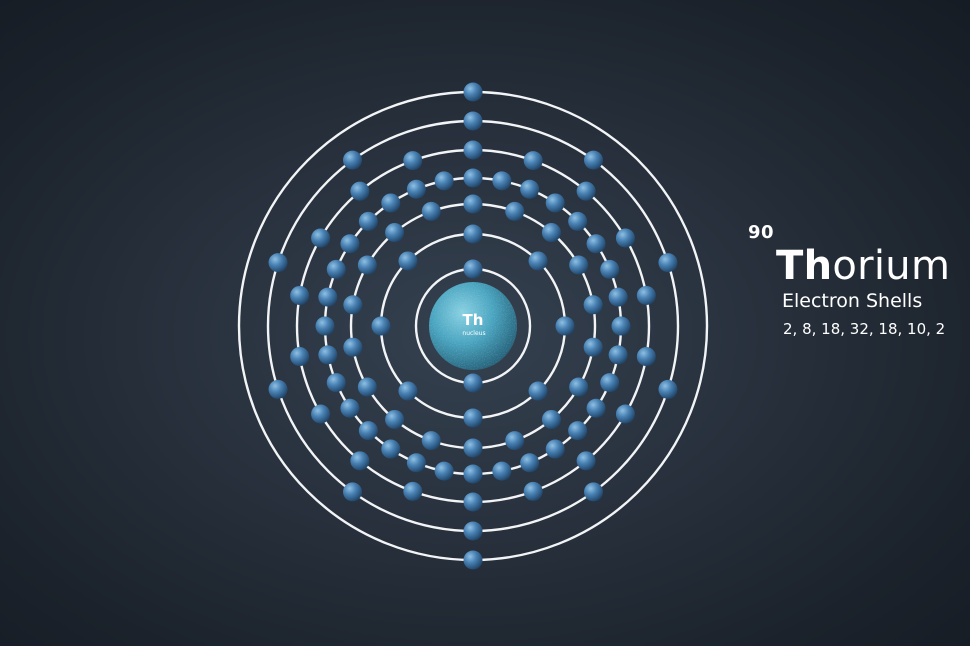 Image resolution: width=970 pixels, height=646 pixels. What do you see at coordinates (473, 333) in the screenshot?
I see `nucleus-caption: nucleus` at bounding box center [473, 333].